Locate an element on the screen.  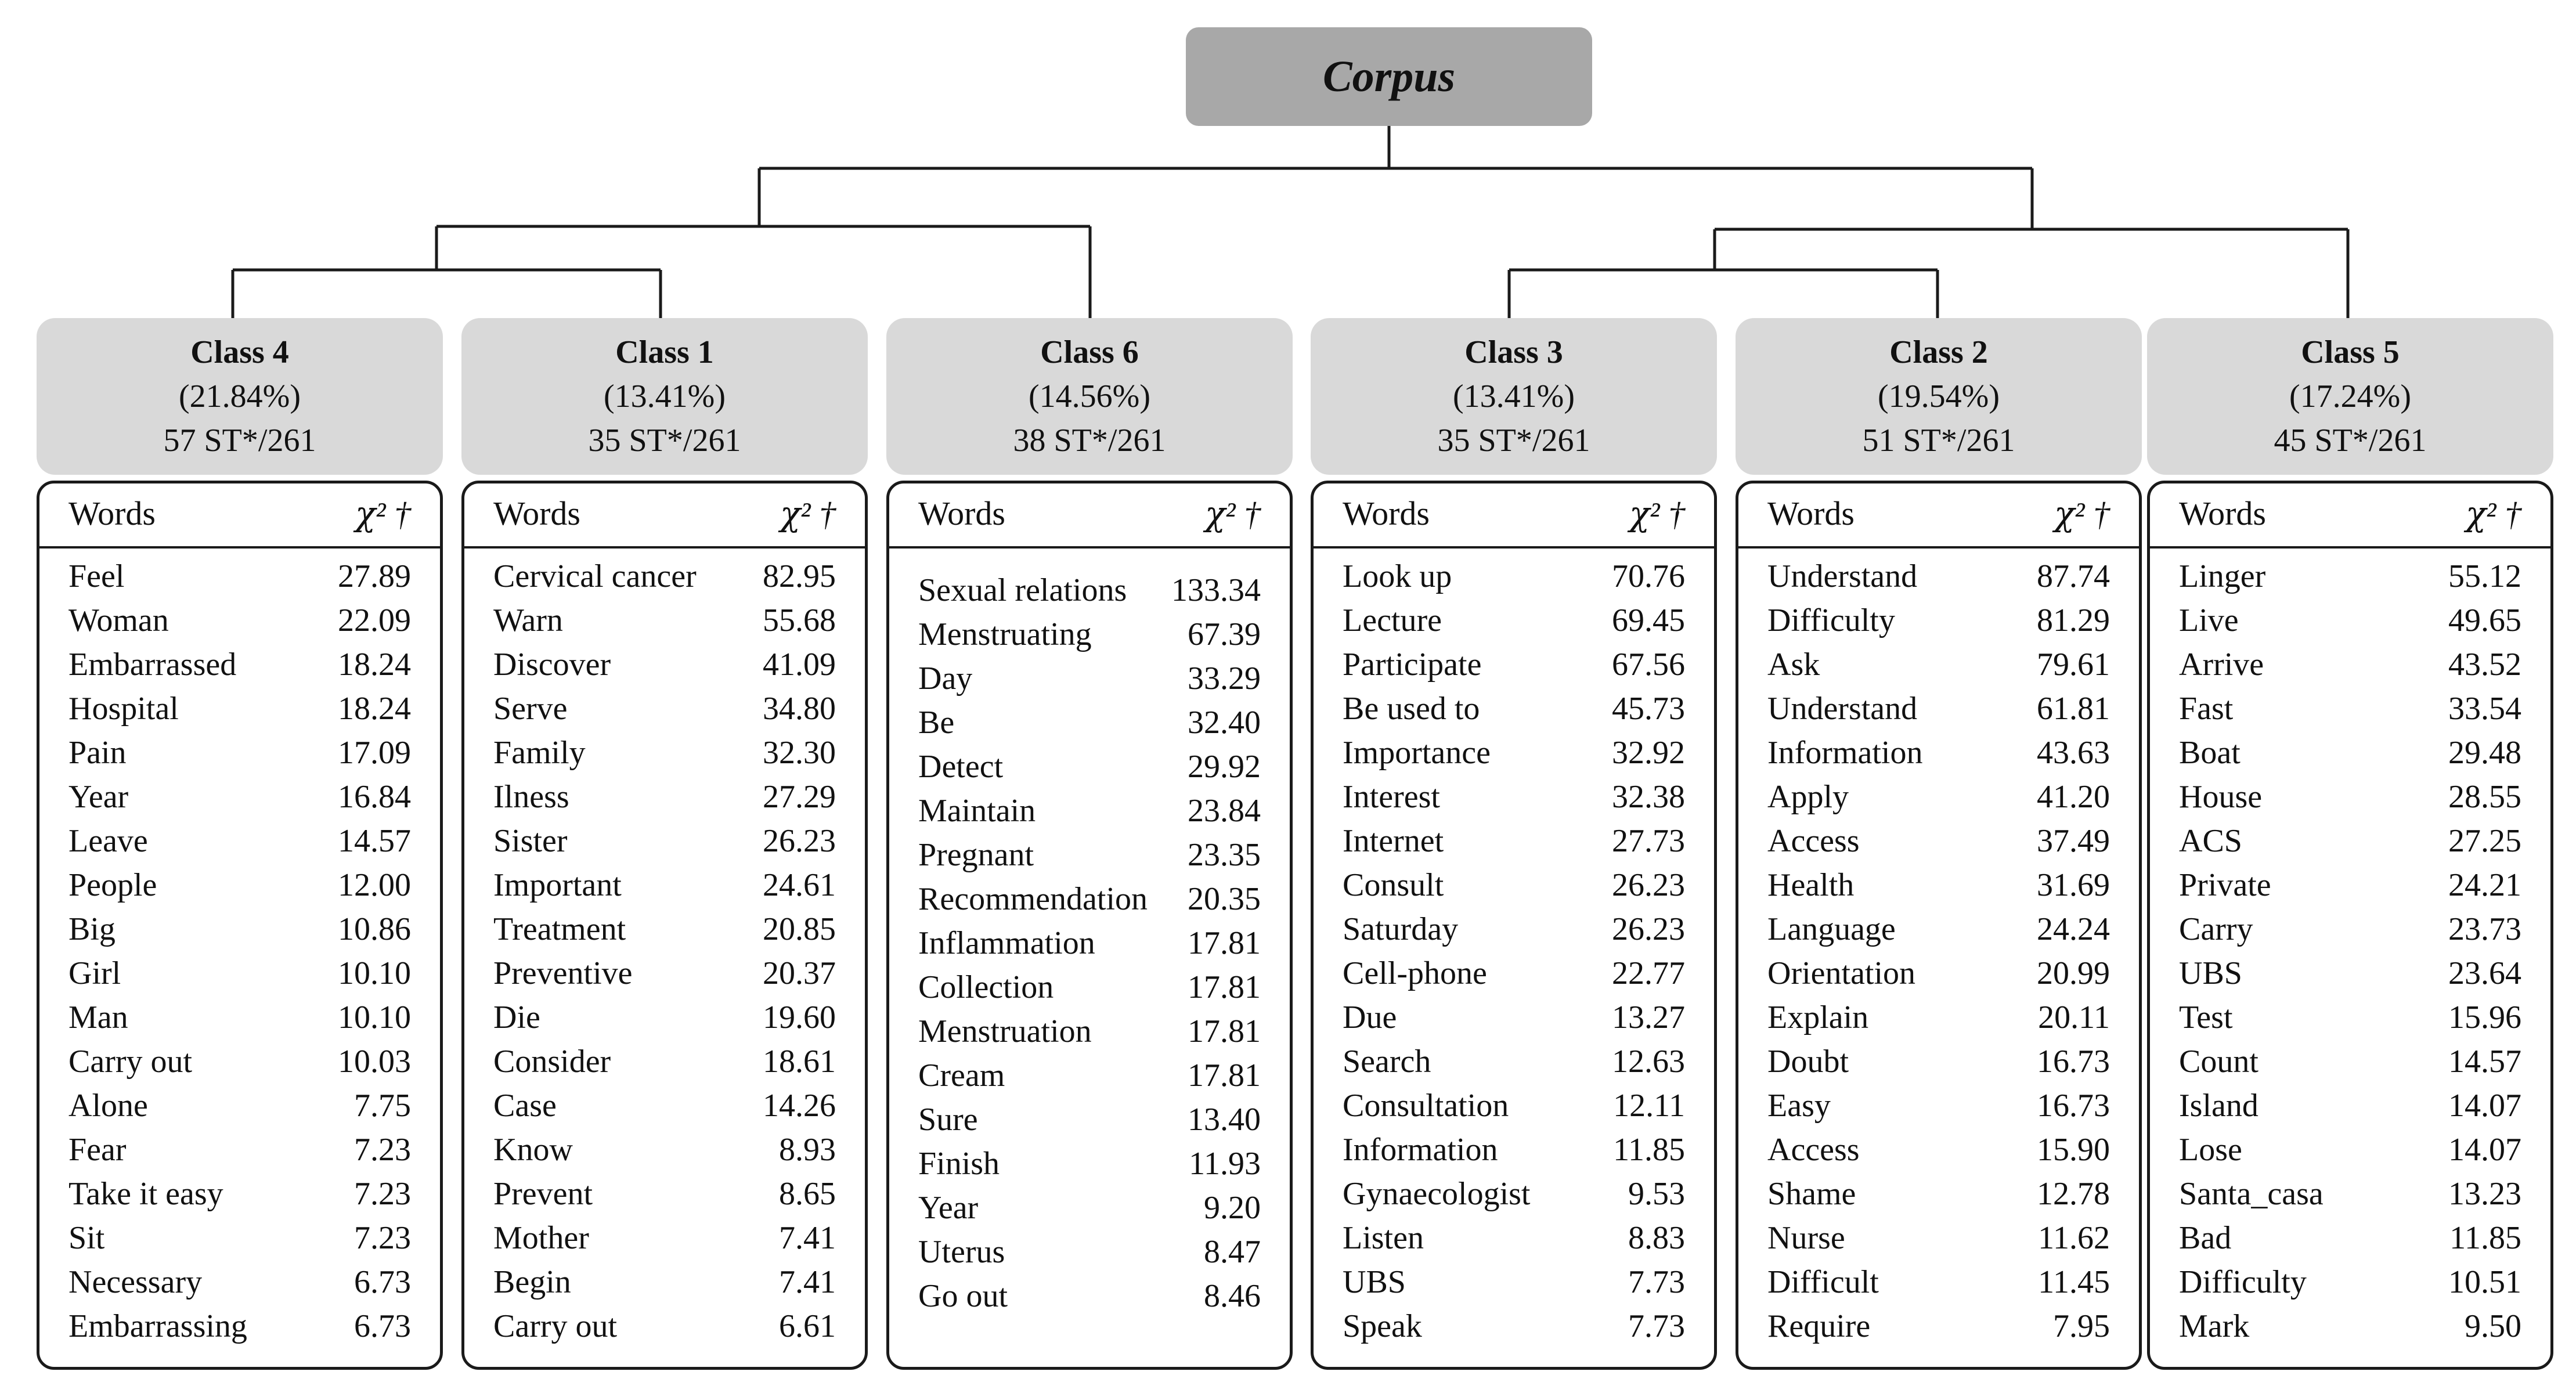
table-row: Information 11.85 is located at coordinates (1514, 1153).